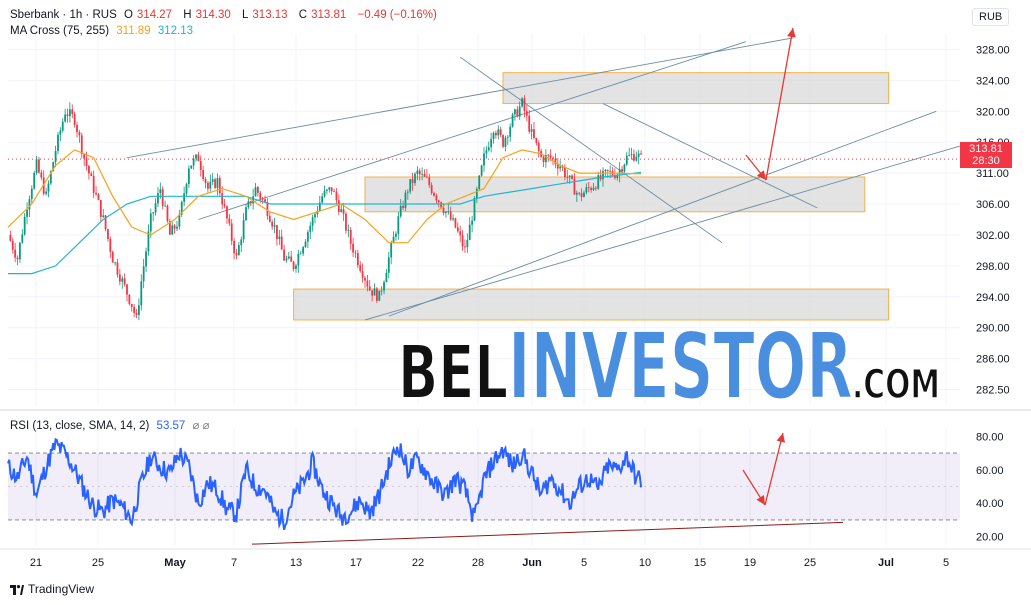  What do you see at coordinates (986, 155) in the screenshot?
I see `last-price-tag: 313.81 28:30` at bounding box center [986, 155].